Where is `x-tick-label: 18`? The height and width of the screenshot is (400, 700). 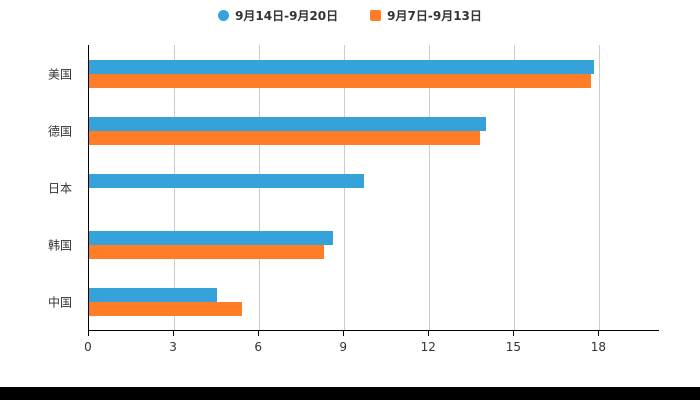
x-tick-label: 18 is located at coordinates (598, 347).